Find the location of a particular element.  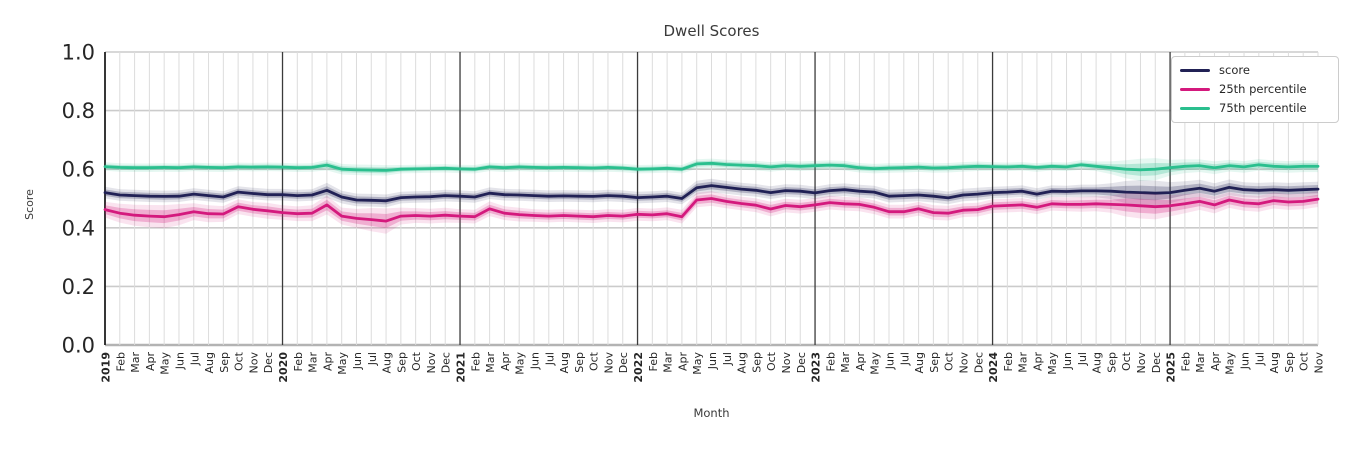

chart-title: Dwell Scores is located at coordinates (711, 31).